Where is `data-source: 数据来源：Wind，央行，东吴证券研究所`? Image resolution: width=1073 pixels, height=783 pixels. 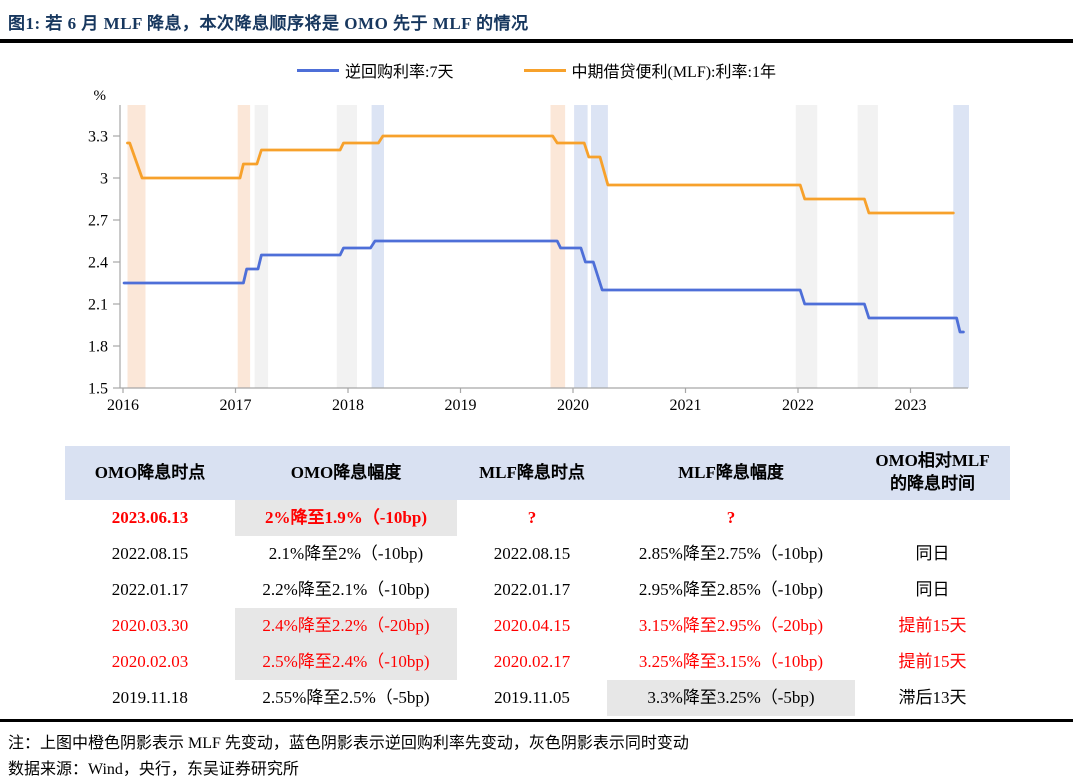 data-source: 数据来源：Wind，央行，东吴证券研究所 is located at coordinates (153, 769).